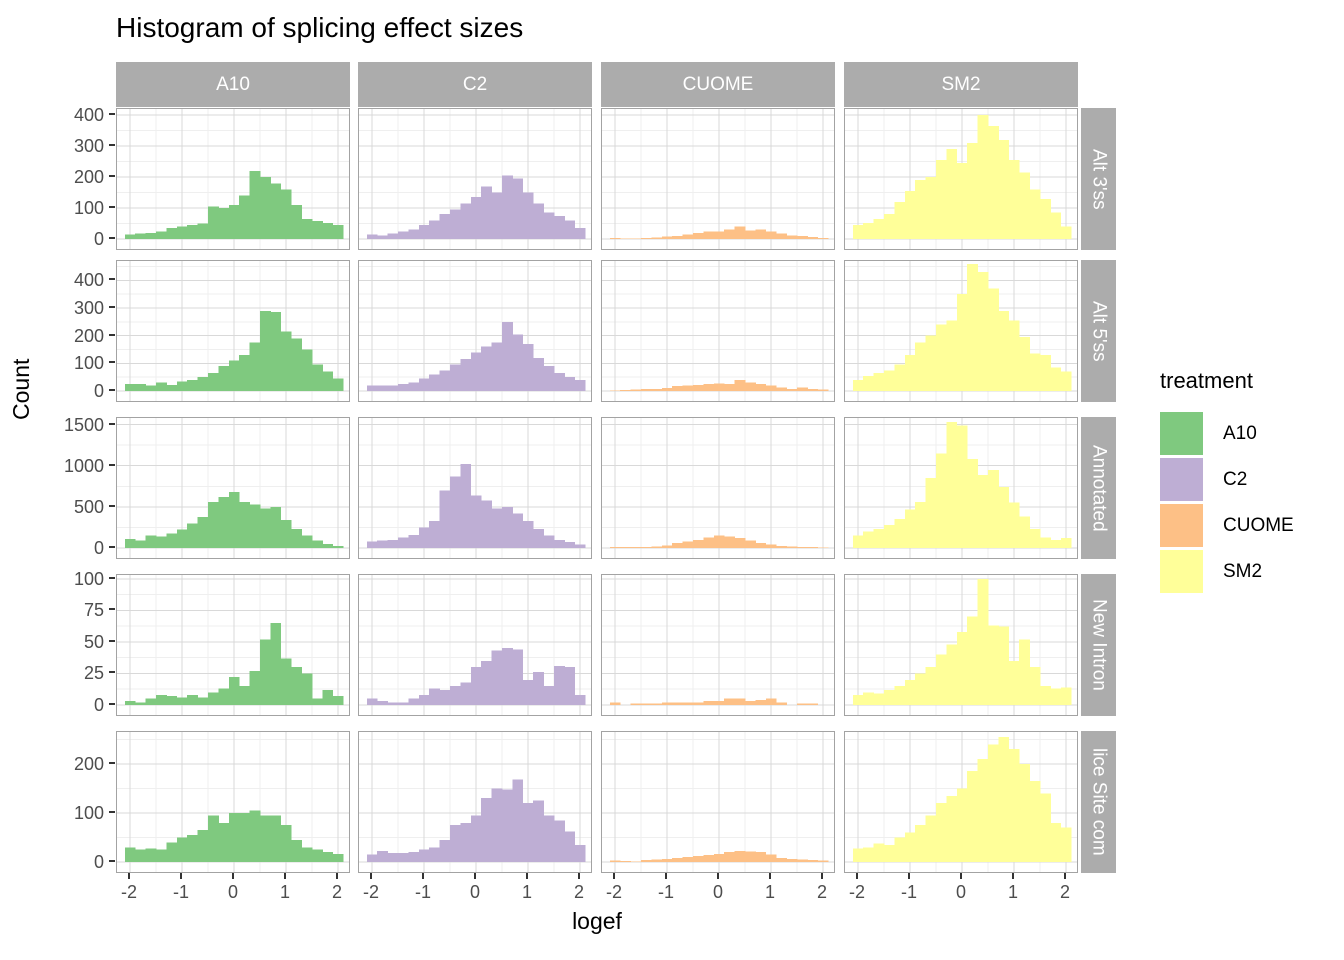 Image resolution: width=1344 pixels, height=960 pixels. Describe the element at coordinates (1227, 571) in the screenshot. I see `legend-entry: SM2` at that location.